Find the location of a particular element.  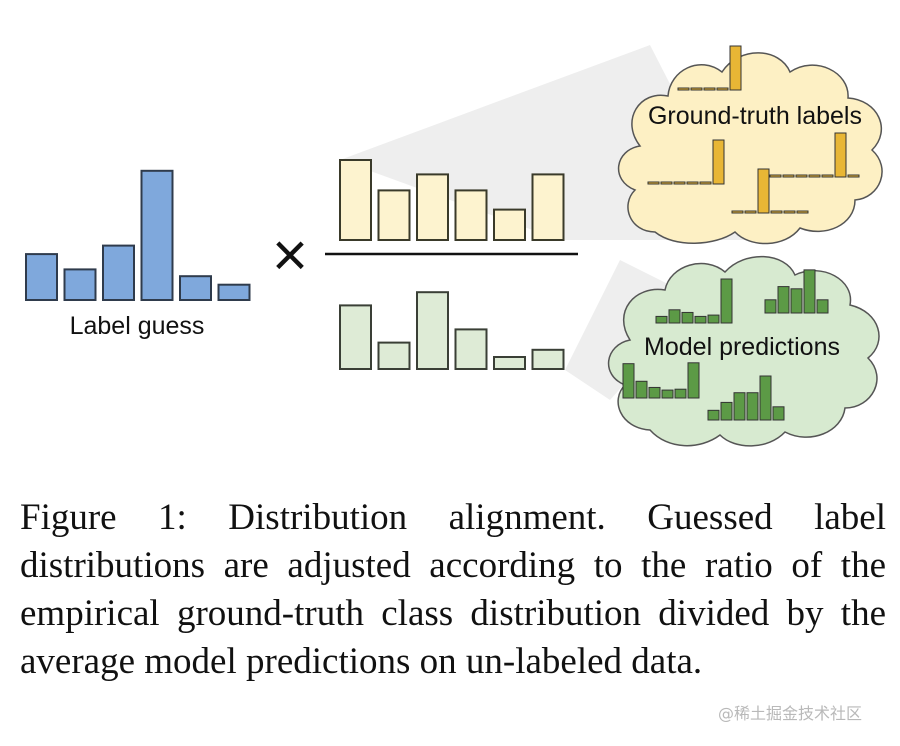

ground-truth-label: Ground-truth labels is located at coordinates (755, 116).